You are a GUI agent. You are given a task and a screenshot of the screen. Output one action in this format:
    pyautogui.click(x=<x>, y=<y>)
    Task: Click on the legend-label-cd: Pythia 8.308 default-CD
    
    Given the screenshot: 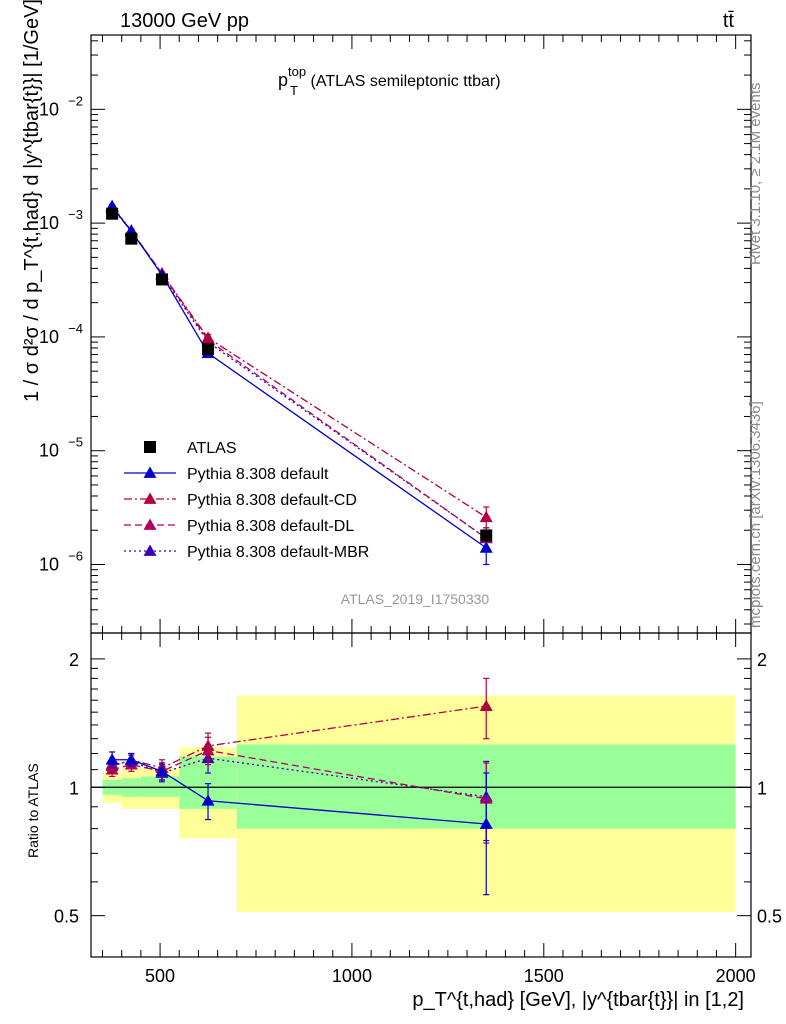 What is the action you would take?
    pyautogui.click(x=272, y=500)
    